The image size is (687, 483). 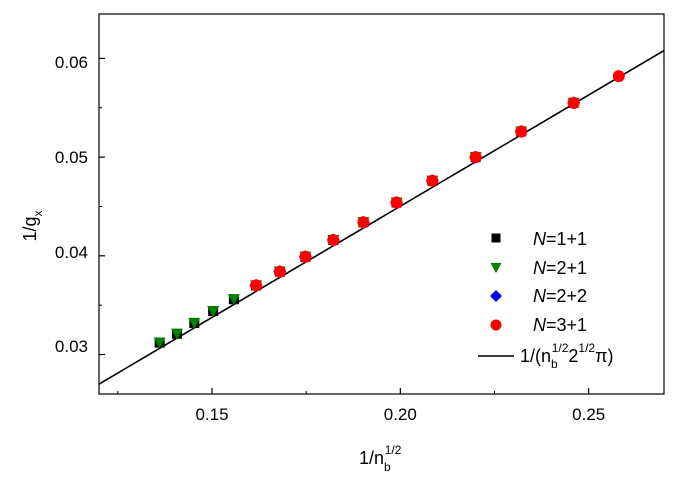 I want to click on x-tick-label: 0.15, so click(x=211, y=414).